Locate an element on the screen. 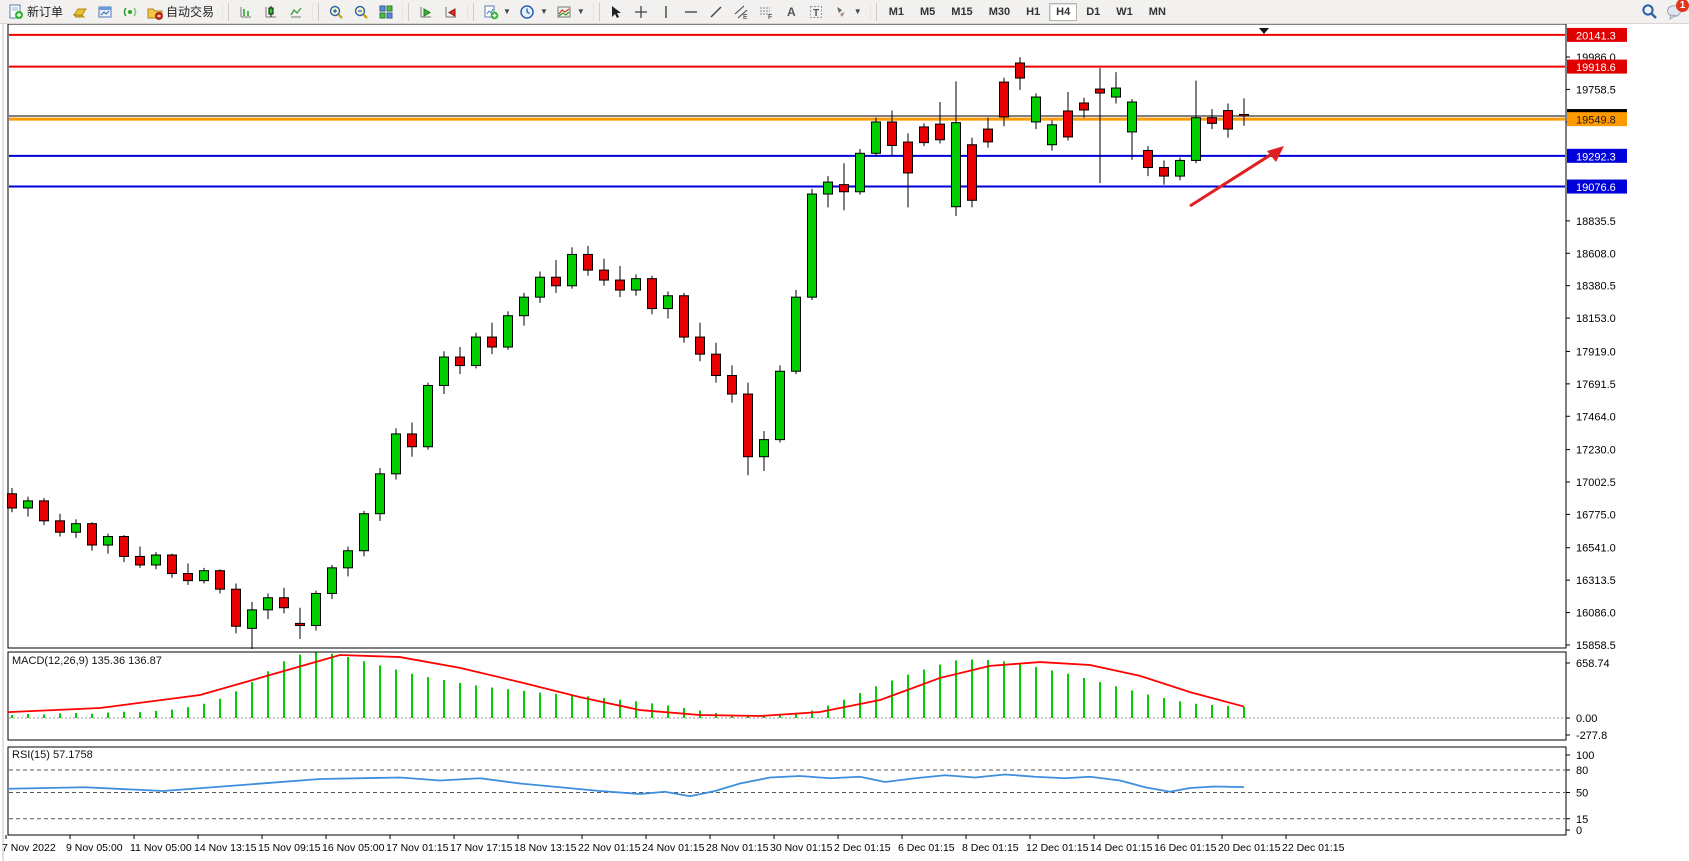 The image size is (1689, 861). time-axis-label: 30 Nov 01:15 is located at coordinates (801, 848).